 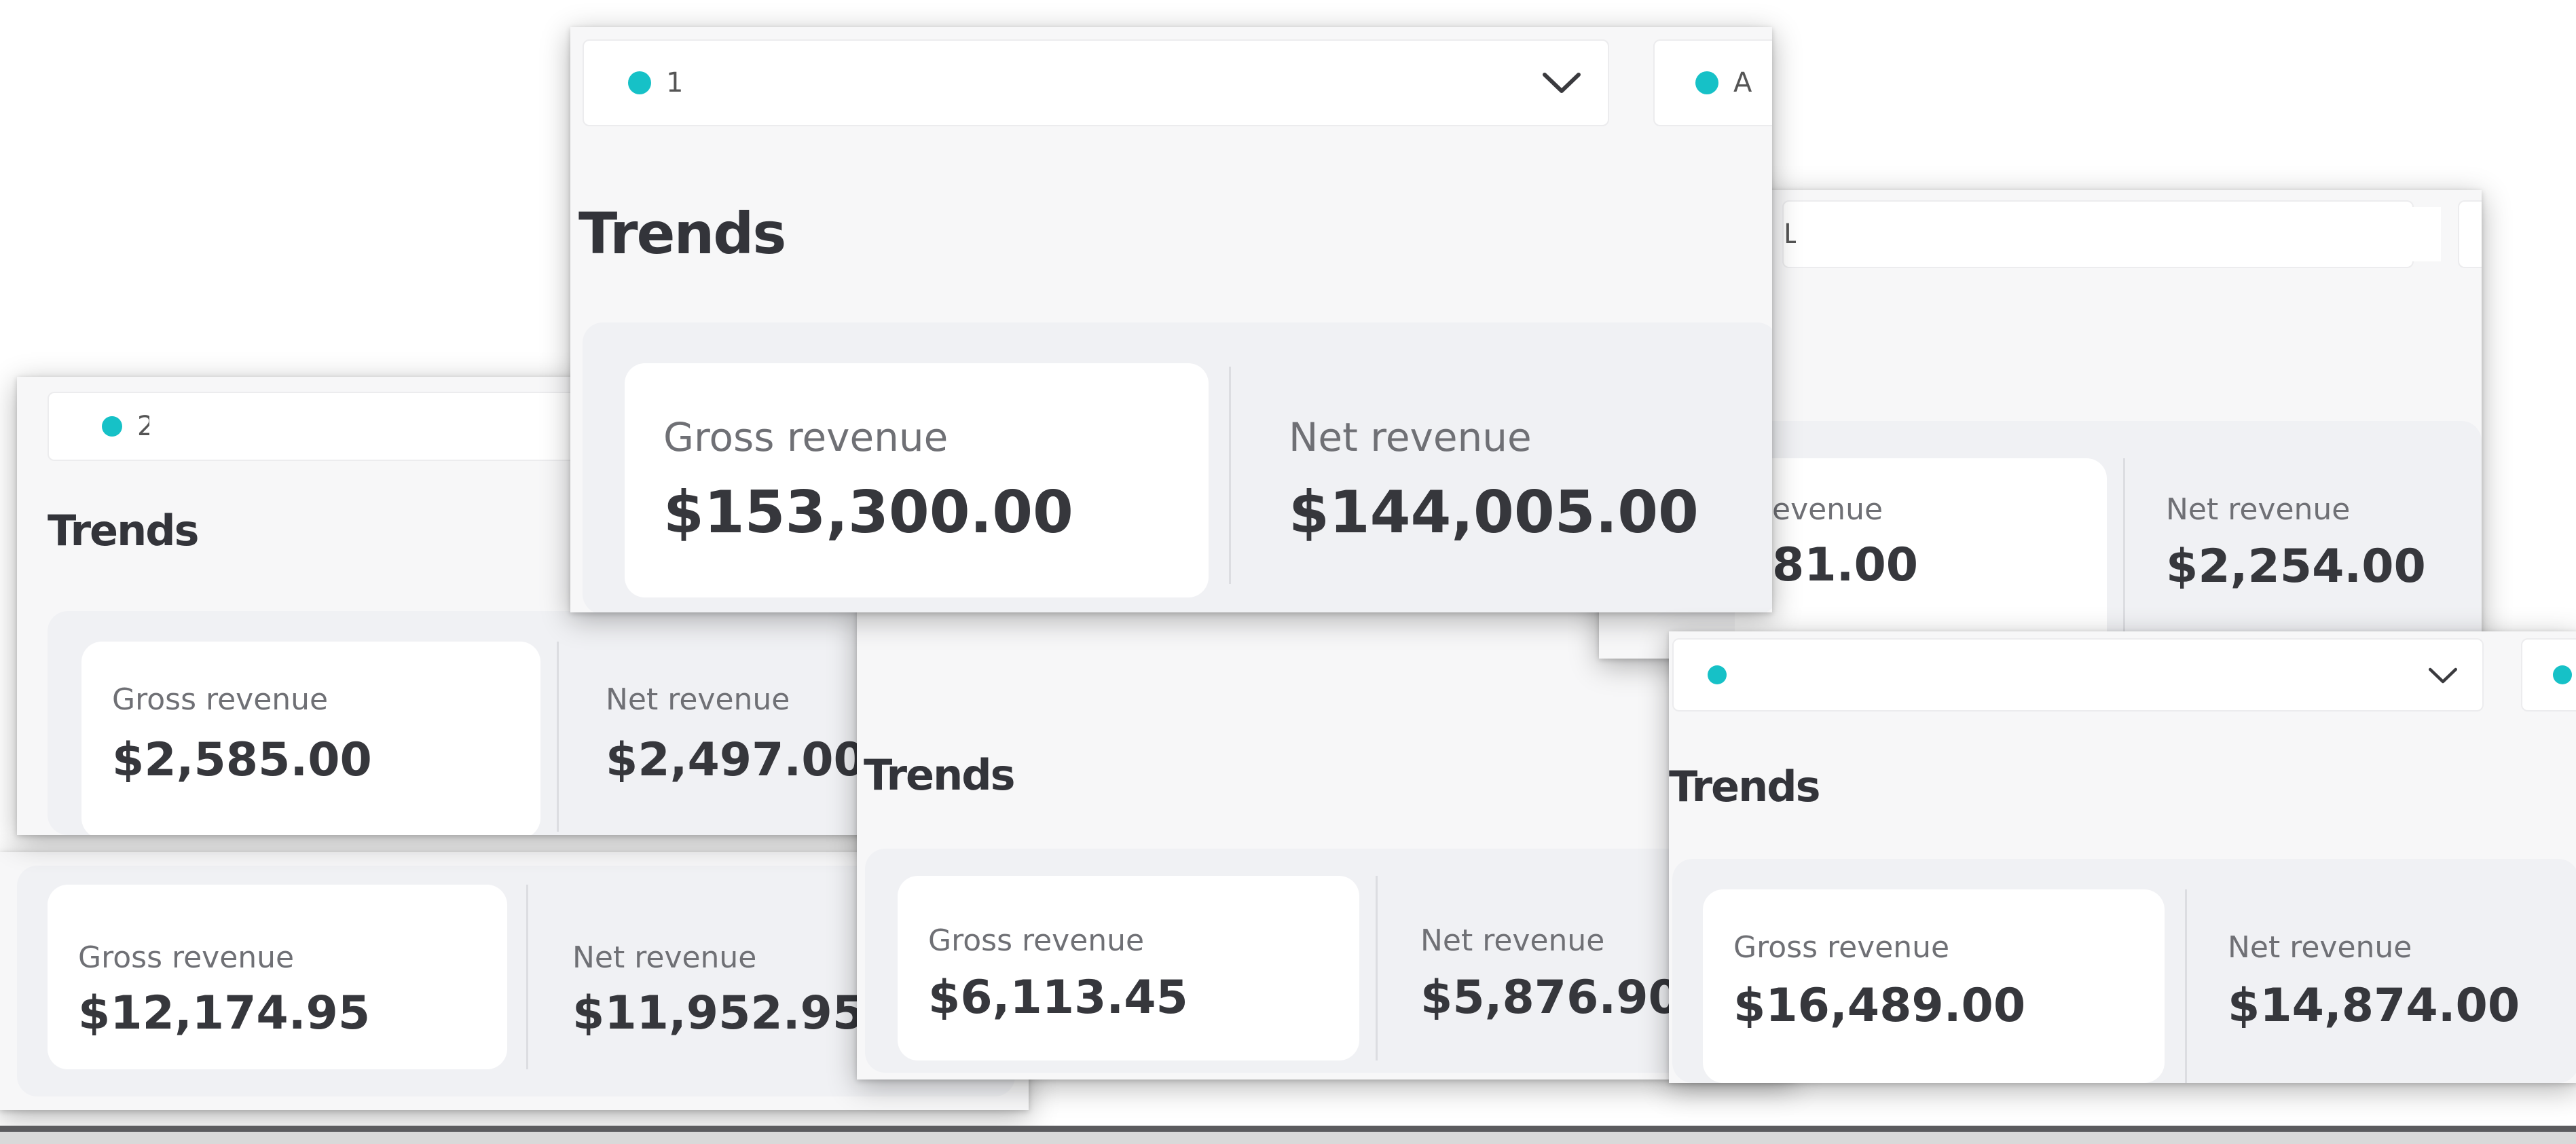 I want to click on net-revenue-value: $11,952.95, so click(x=718, y=1013).